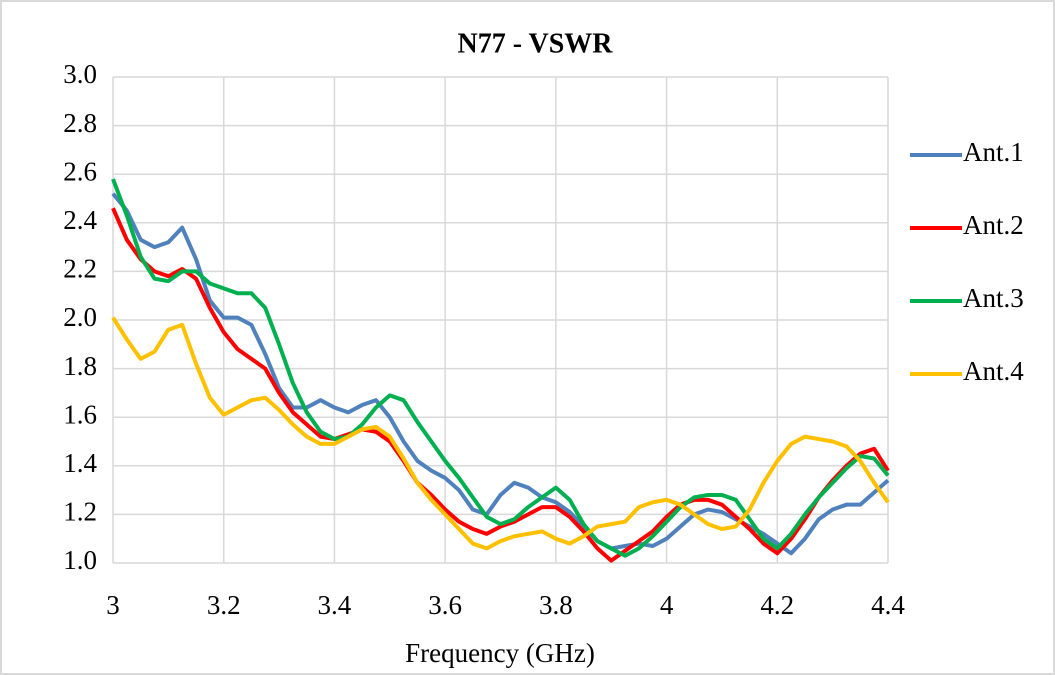  What do you see at coordinates (80, 220) in the screenshot?
I see `y-tick-label: 2.4` at bounding box center [80, 220].